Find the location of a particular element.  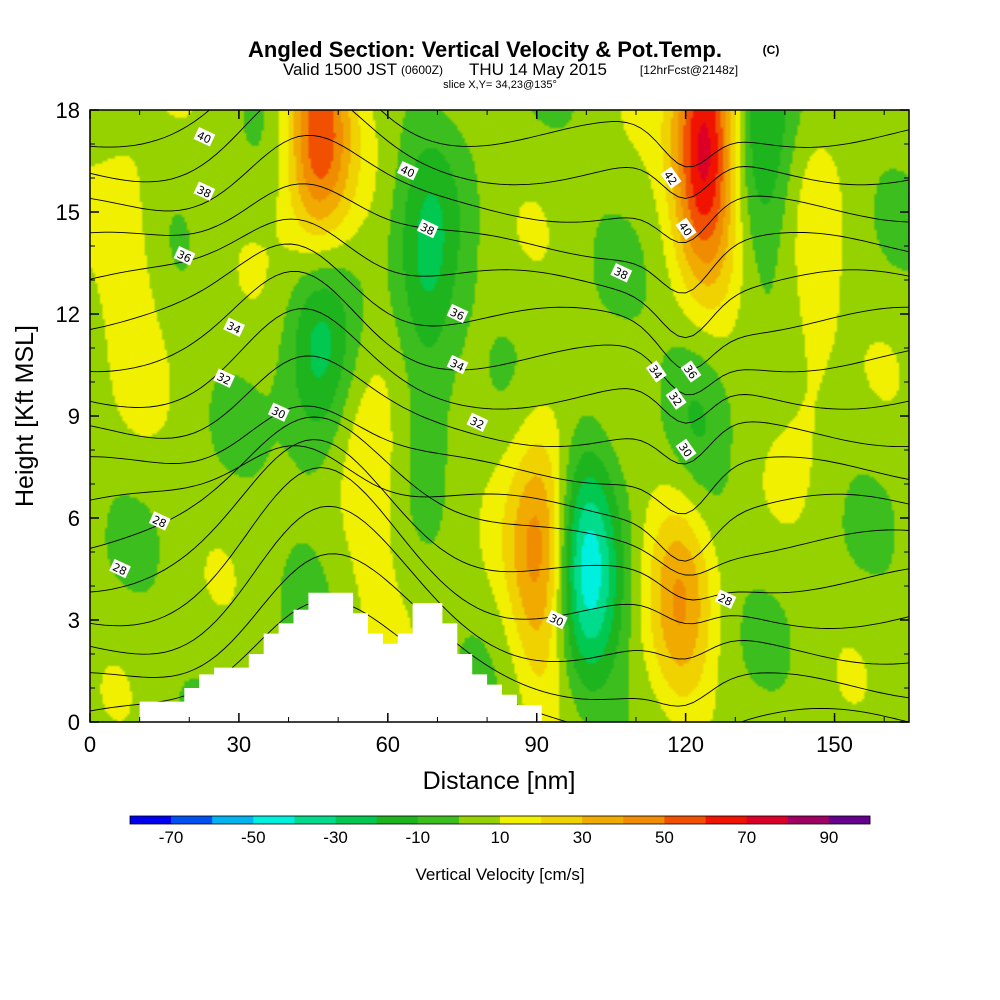

y-tick-label: 18 is located at coordinates (68, 110).